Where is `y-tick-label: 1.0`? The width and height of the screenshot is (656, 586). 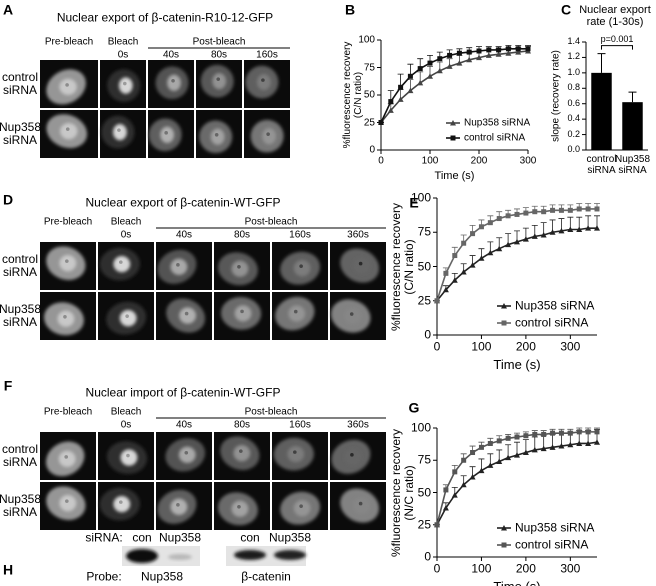
y-tick-label: 1.0 is located at coordinates (573, 71).